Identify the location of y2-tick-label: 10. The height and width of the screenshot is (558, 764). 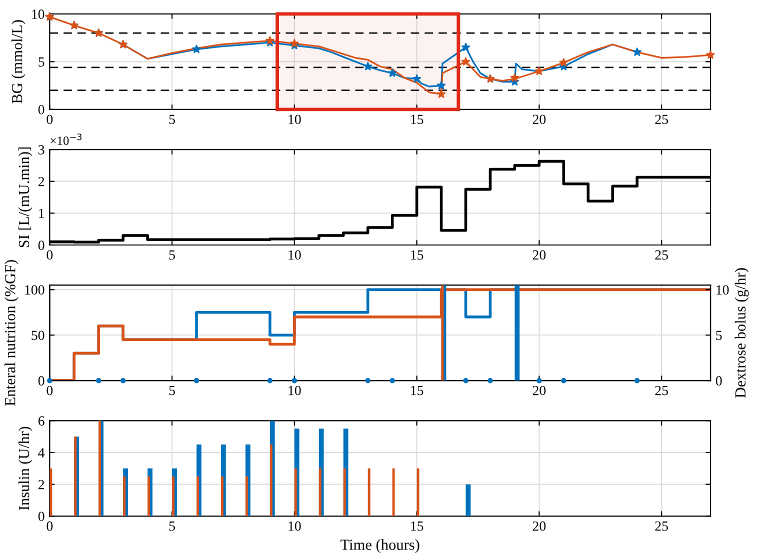
(722, 290).